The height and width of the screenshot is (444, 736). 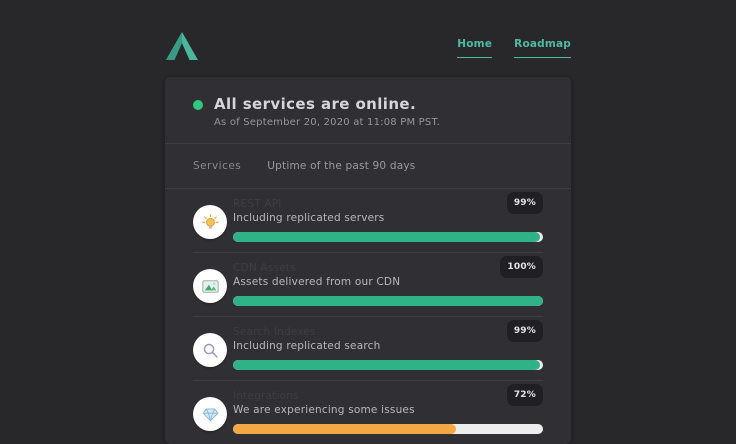 I want to click on gem-icon, so click(x=210, y=414).